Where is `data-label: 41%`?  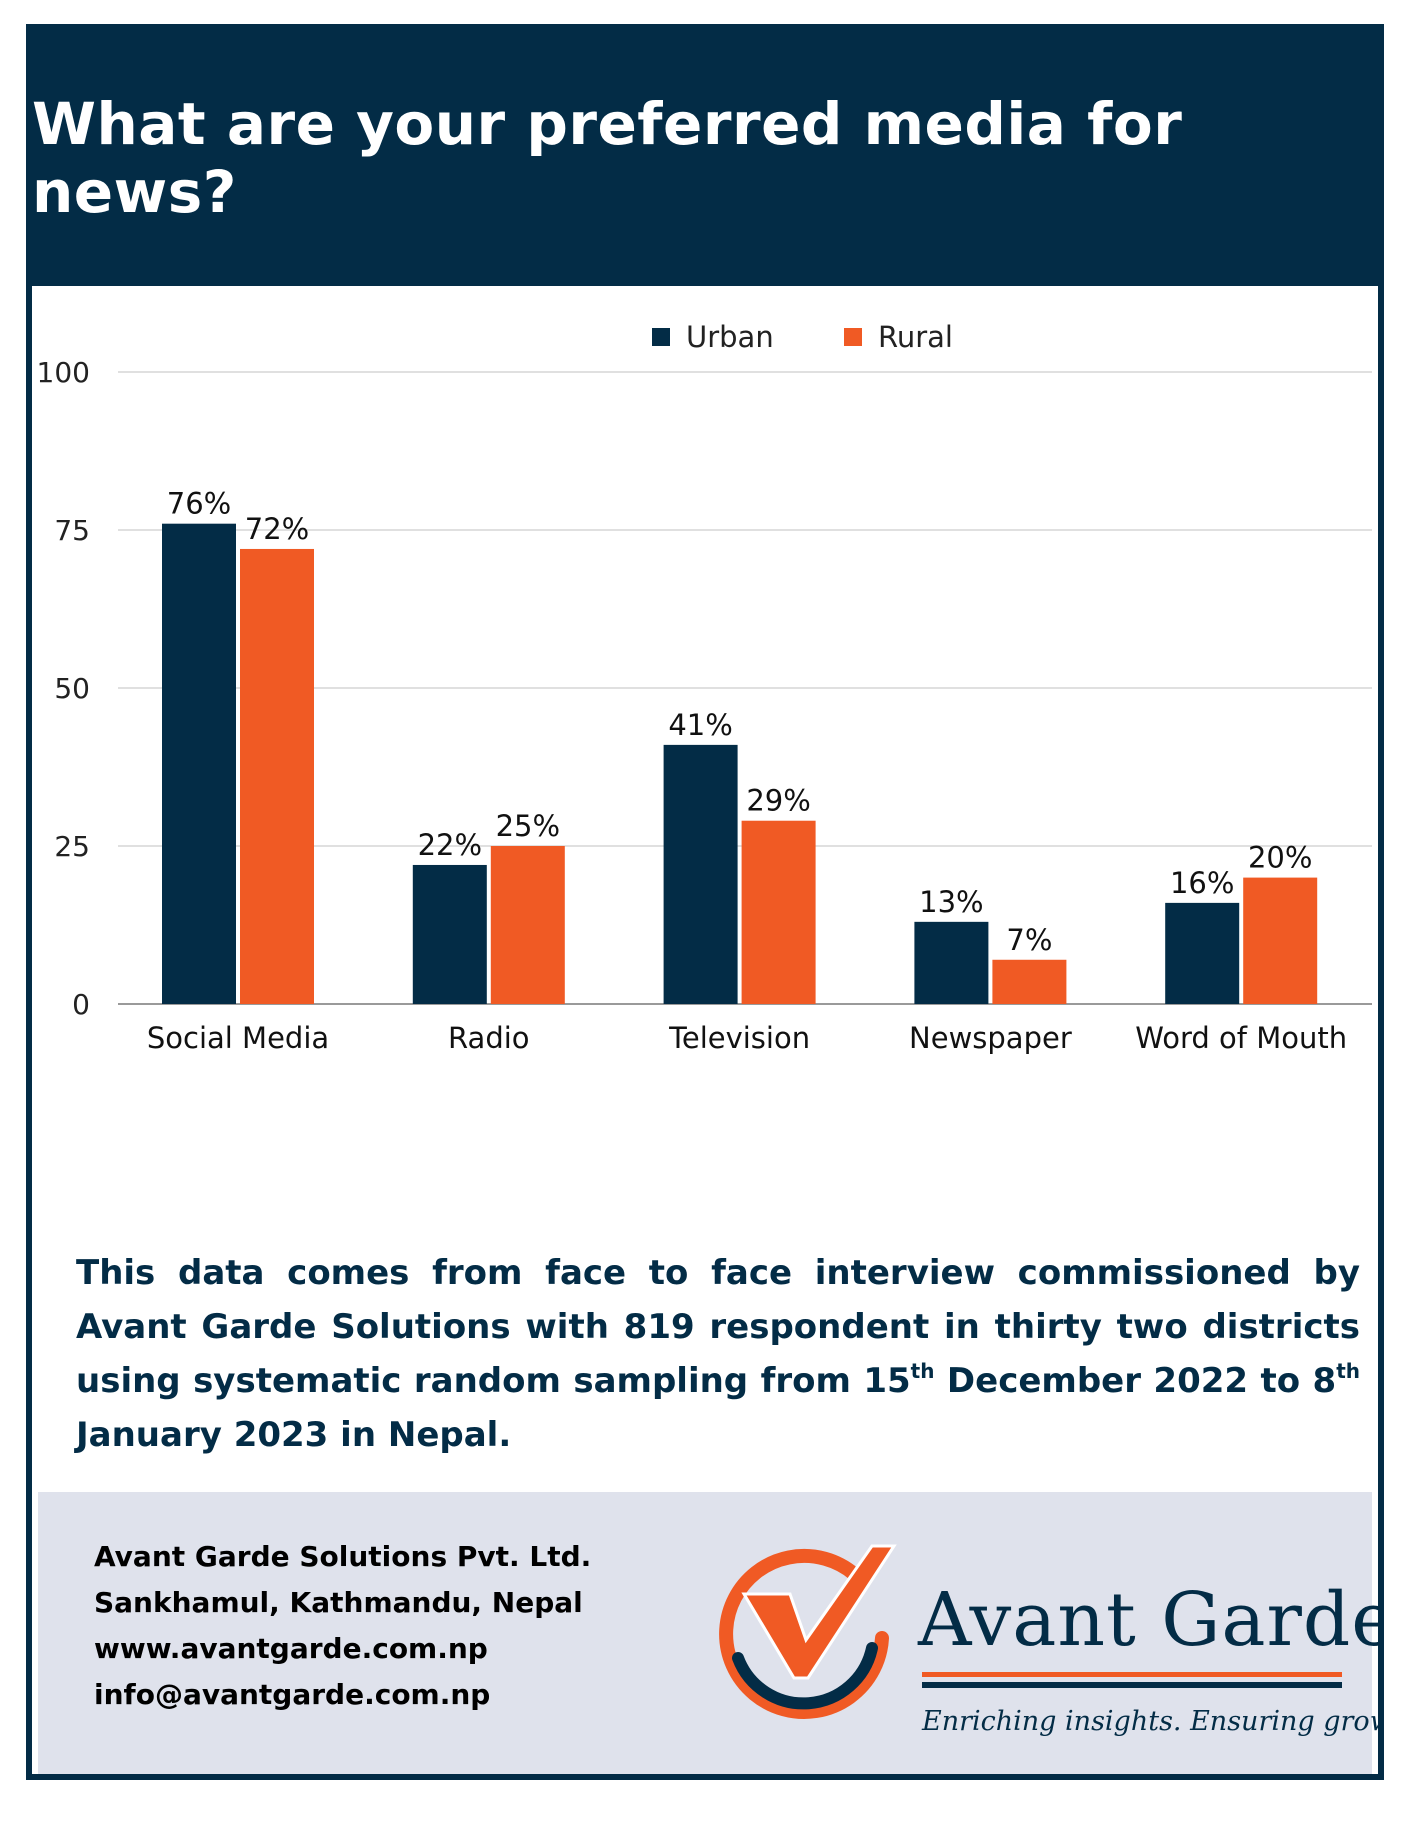 data-label: 41% is located at coordinates (700, 725).